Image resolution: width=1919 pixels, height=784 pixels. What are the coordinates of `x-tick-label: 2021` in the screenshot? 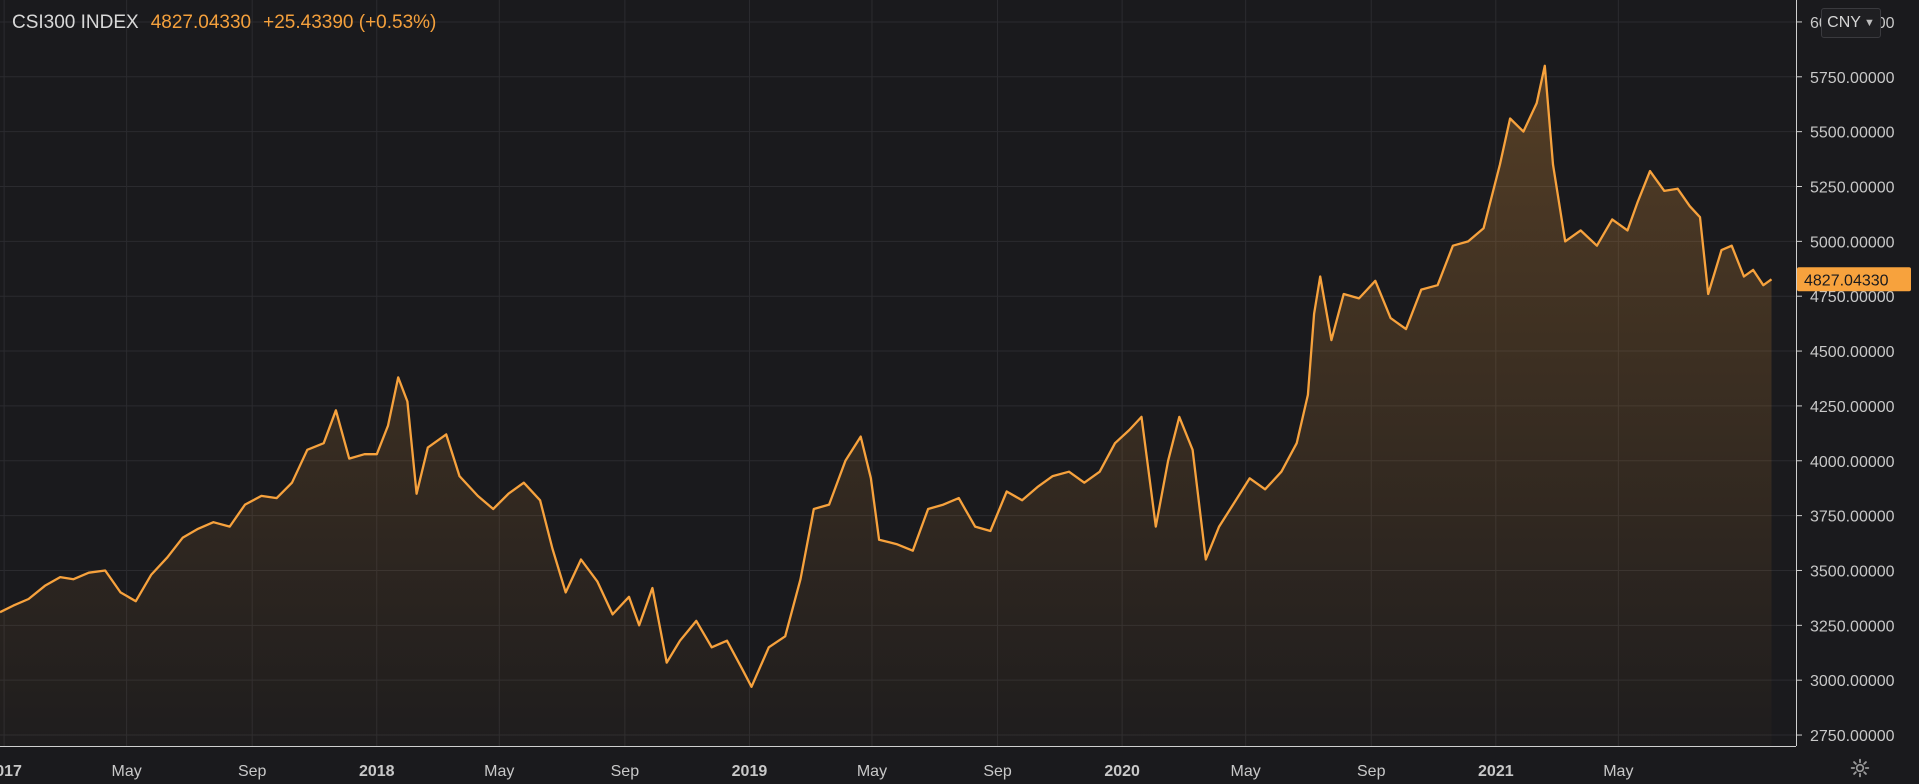 It's located at (1496, 771).